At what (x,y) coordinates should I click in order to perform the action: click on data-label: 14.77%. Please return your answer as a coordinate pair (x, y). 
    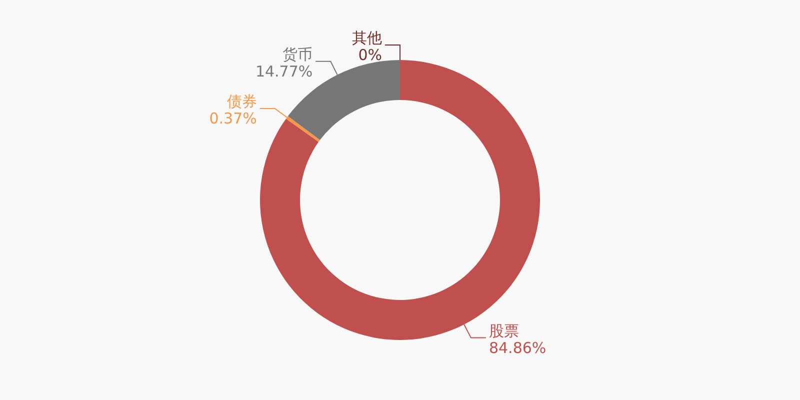
    Looking at the image, I should click on (284, 71).